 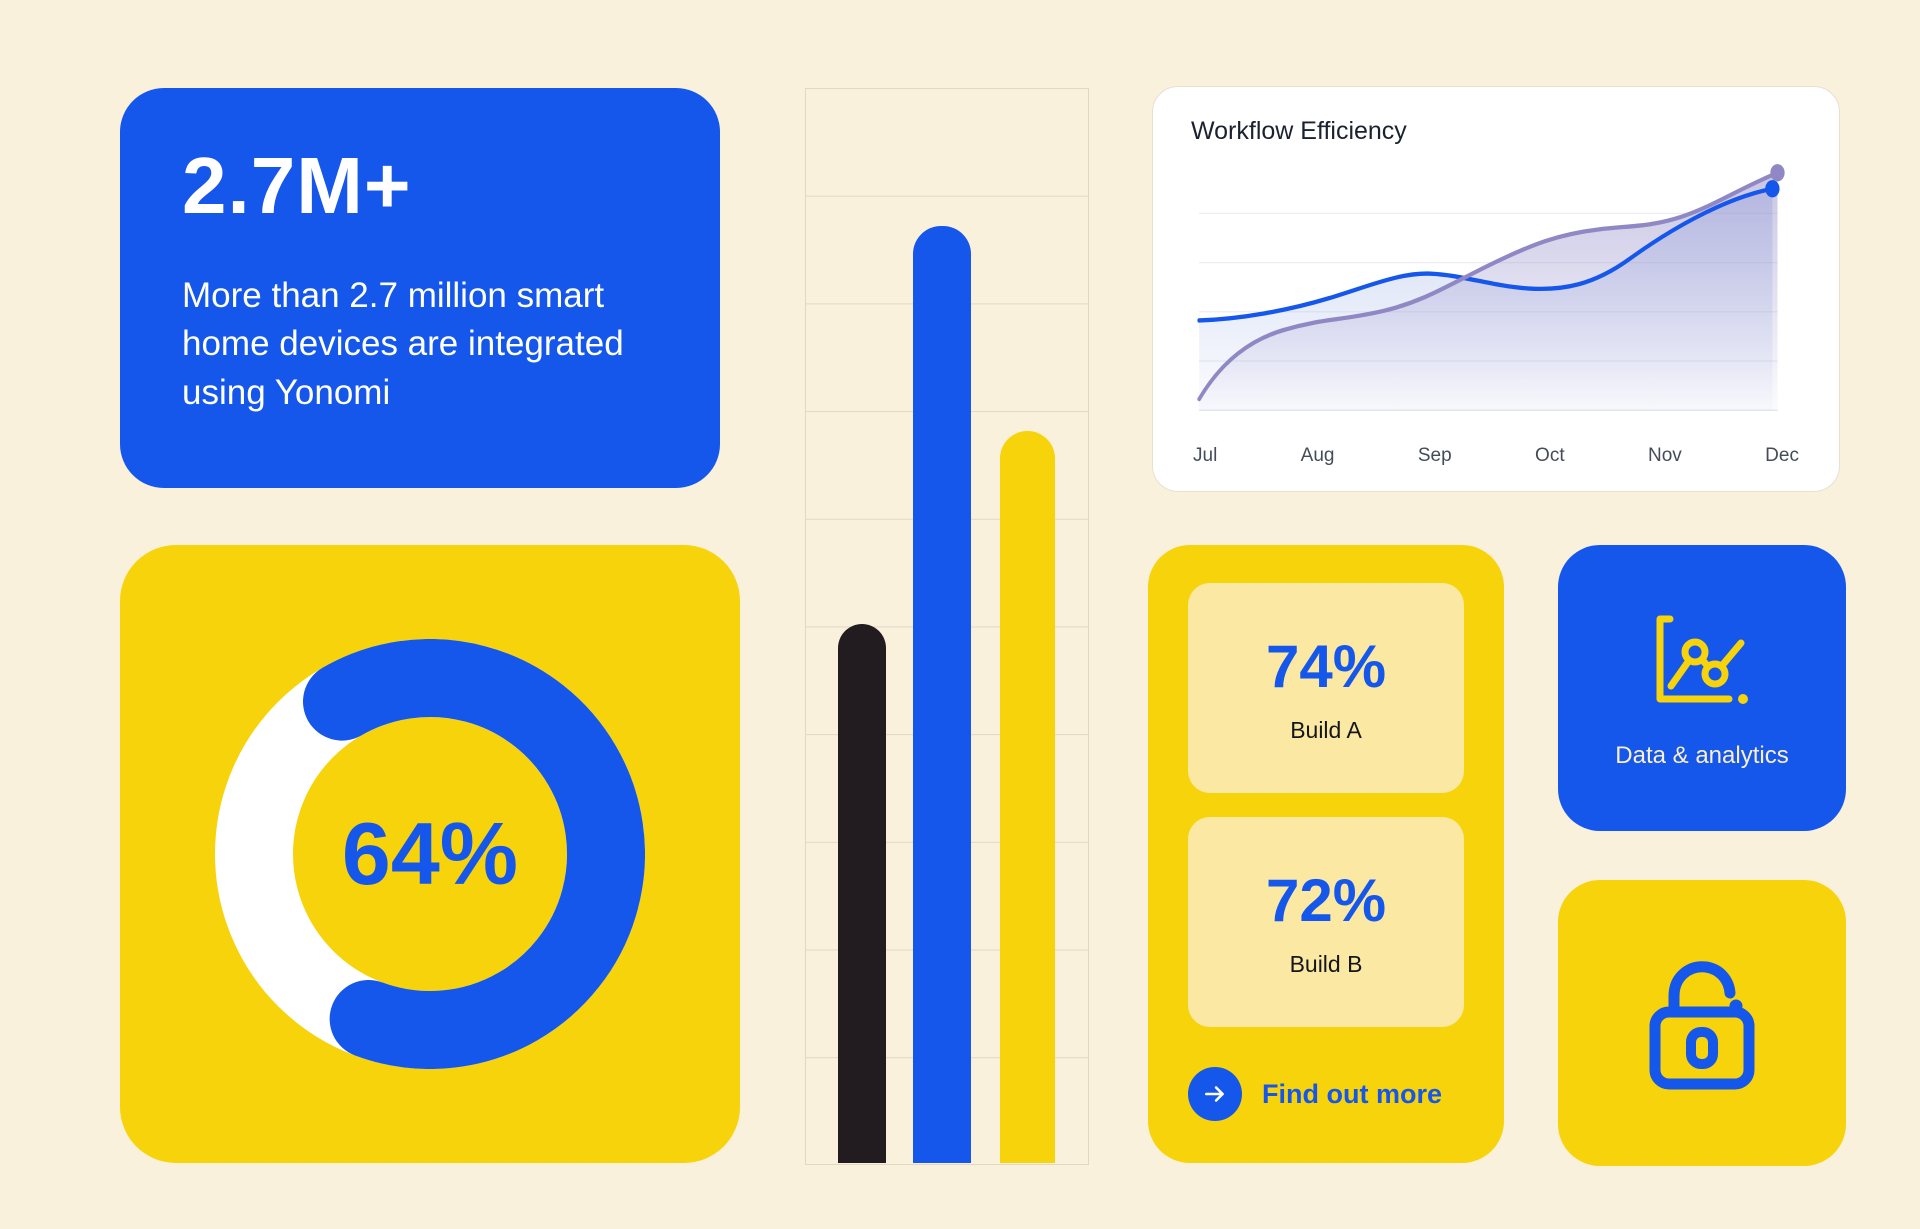 I want to click on bar-yellow, so click(x=1027, y=797).